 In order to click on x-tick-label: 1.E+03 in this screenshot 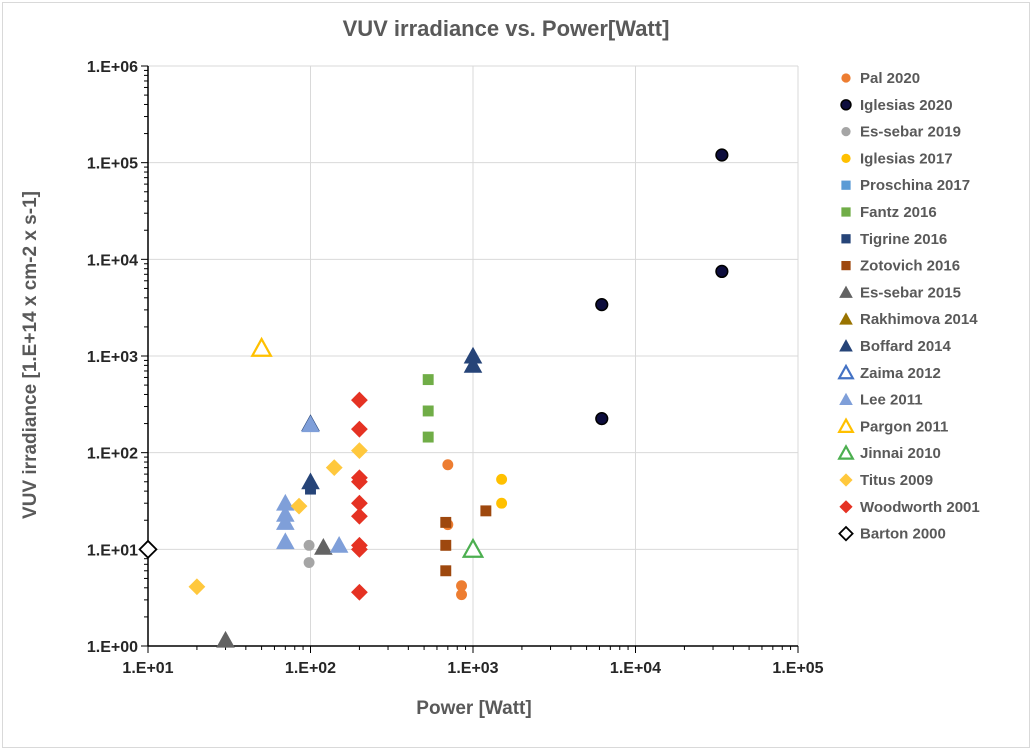, I will do `click(472, 668)`.